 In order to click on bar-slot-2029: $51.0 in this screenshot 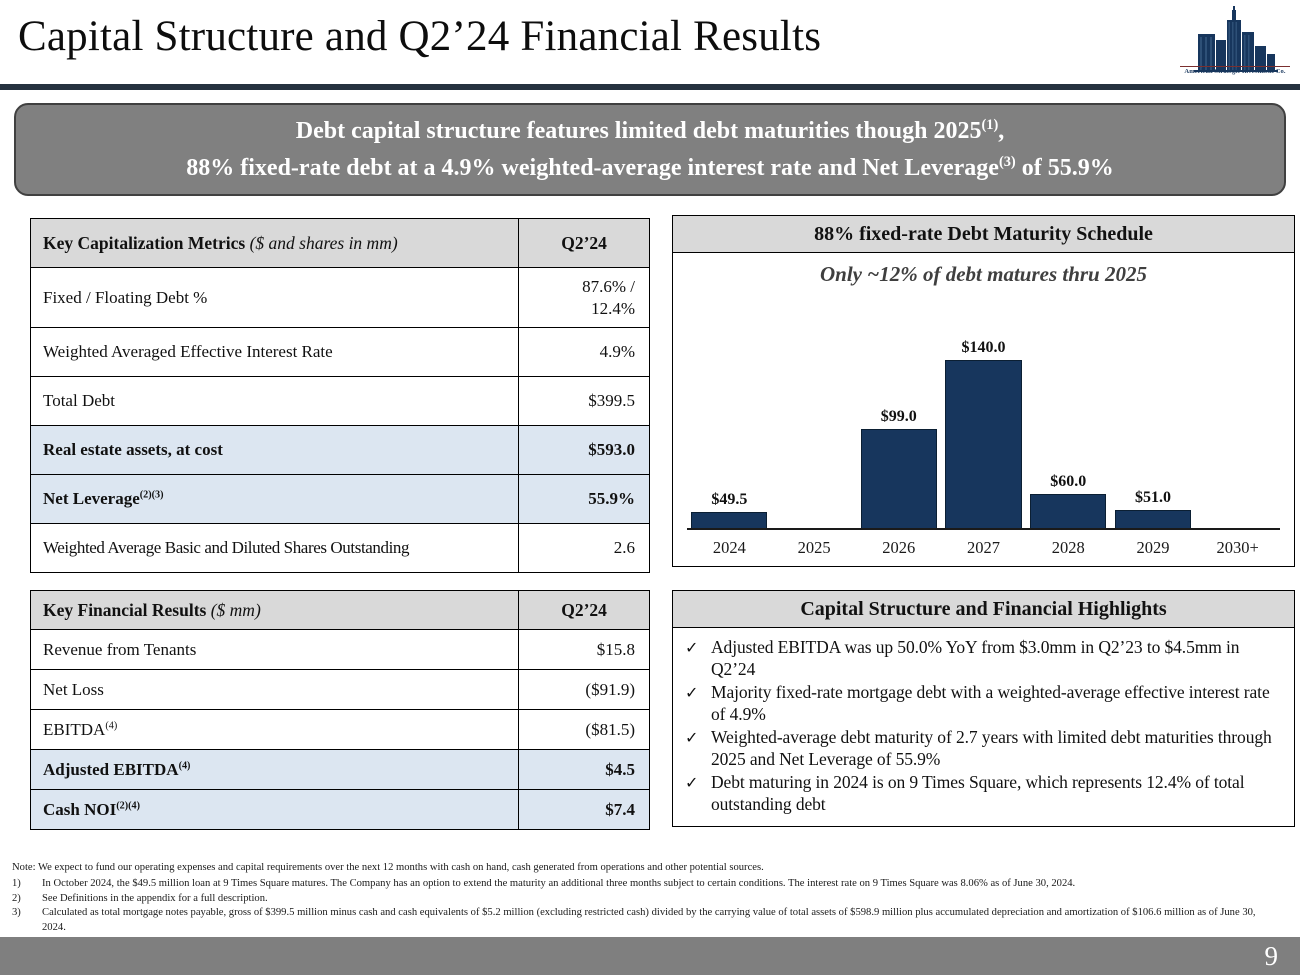, I will do `click(1153, 508)`.